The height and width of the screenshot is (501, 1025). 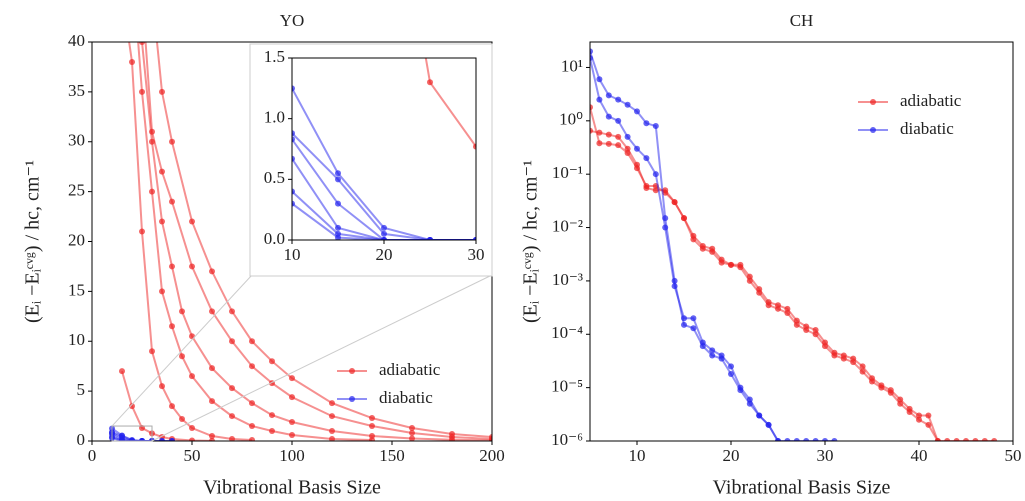 I want to click on axes-frame, so click(x=384, y=149).